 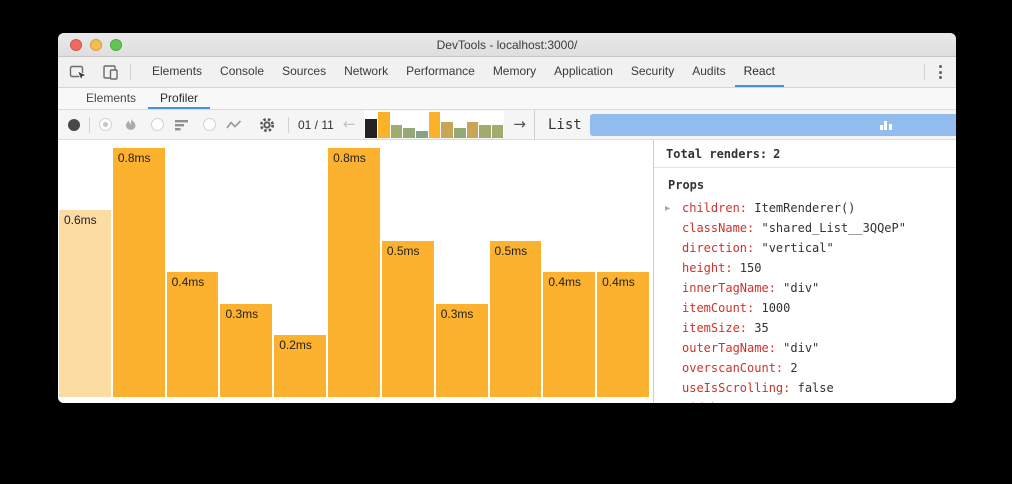 What do you see at coordinates (514, 71) in the screenshot?
I see `tab-memory: Memory` at bounding box center [514, 71].